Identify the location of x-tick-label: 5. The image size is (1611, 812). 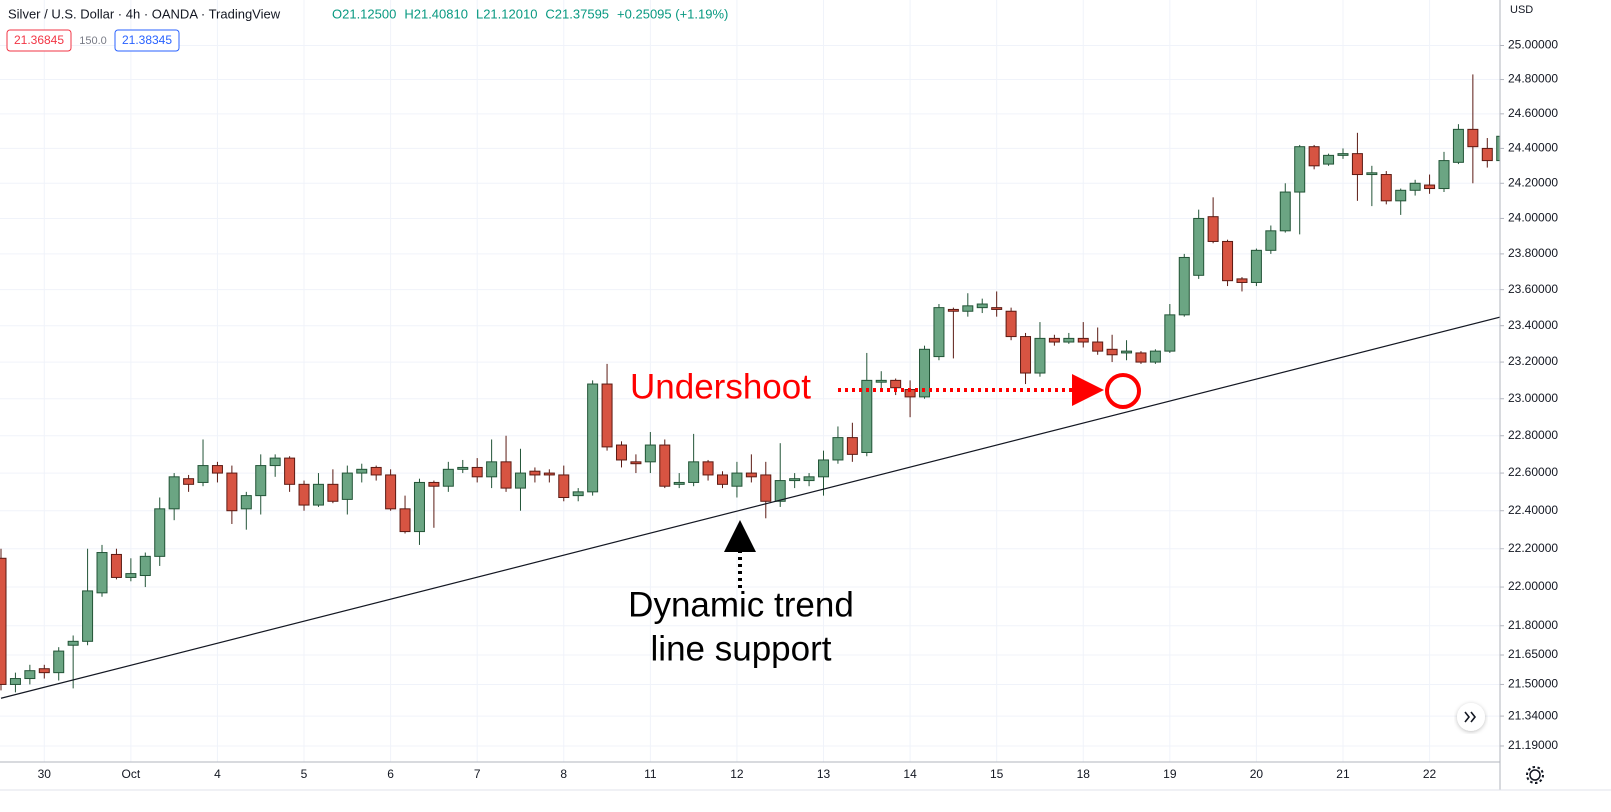
(304, 774).